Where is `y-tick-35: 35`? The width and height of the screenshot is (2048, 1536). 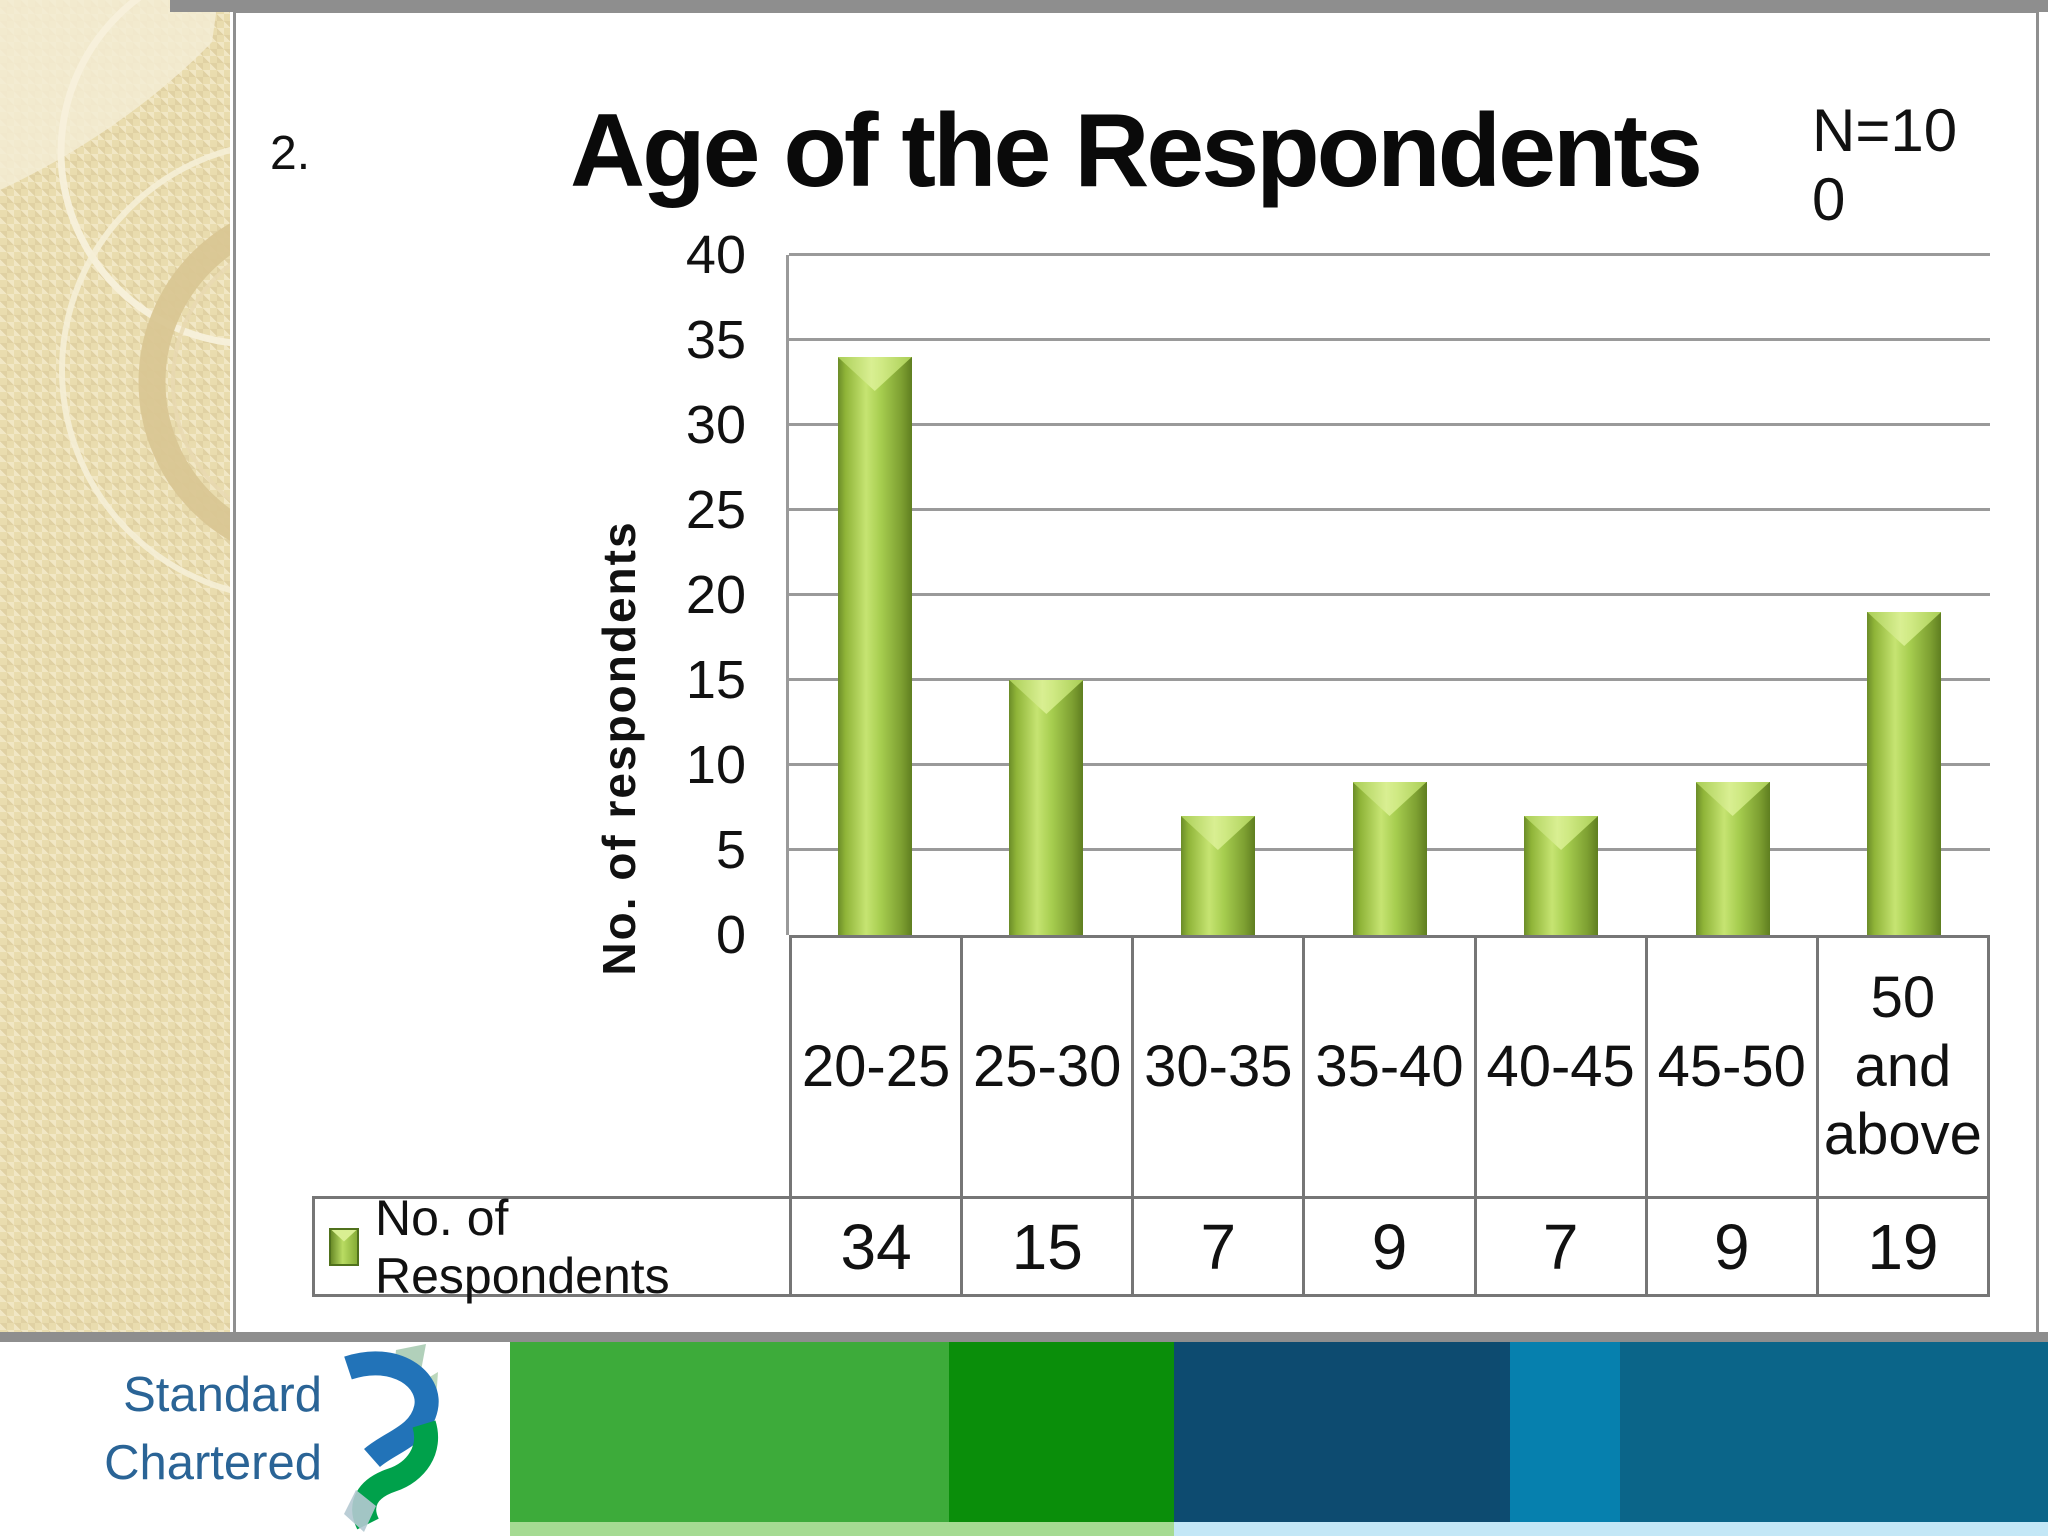 y-tick-35: 35 is located at coordinates (715, 340).